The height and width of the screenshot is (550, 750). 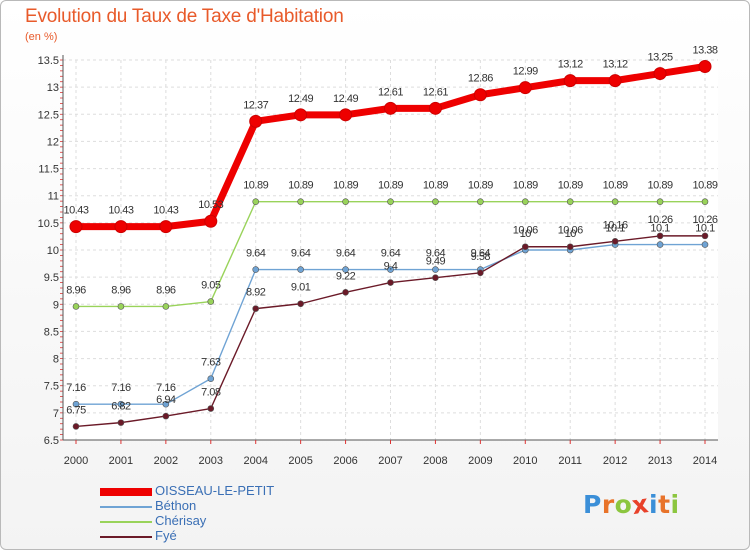 I want to click on y-tick-label: 8, so click(x=56, y=360).